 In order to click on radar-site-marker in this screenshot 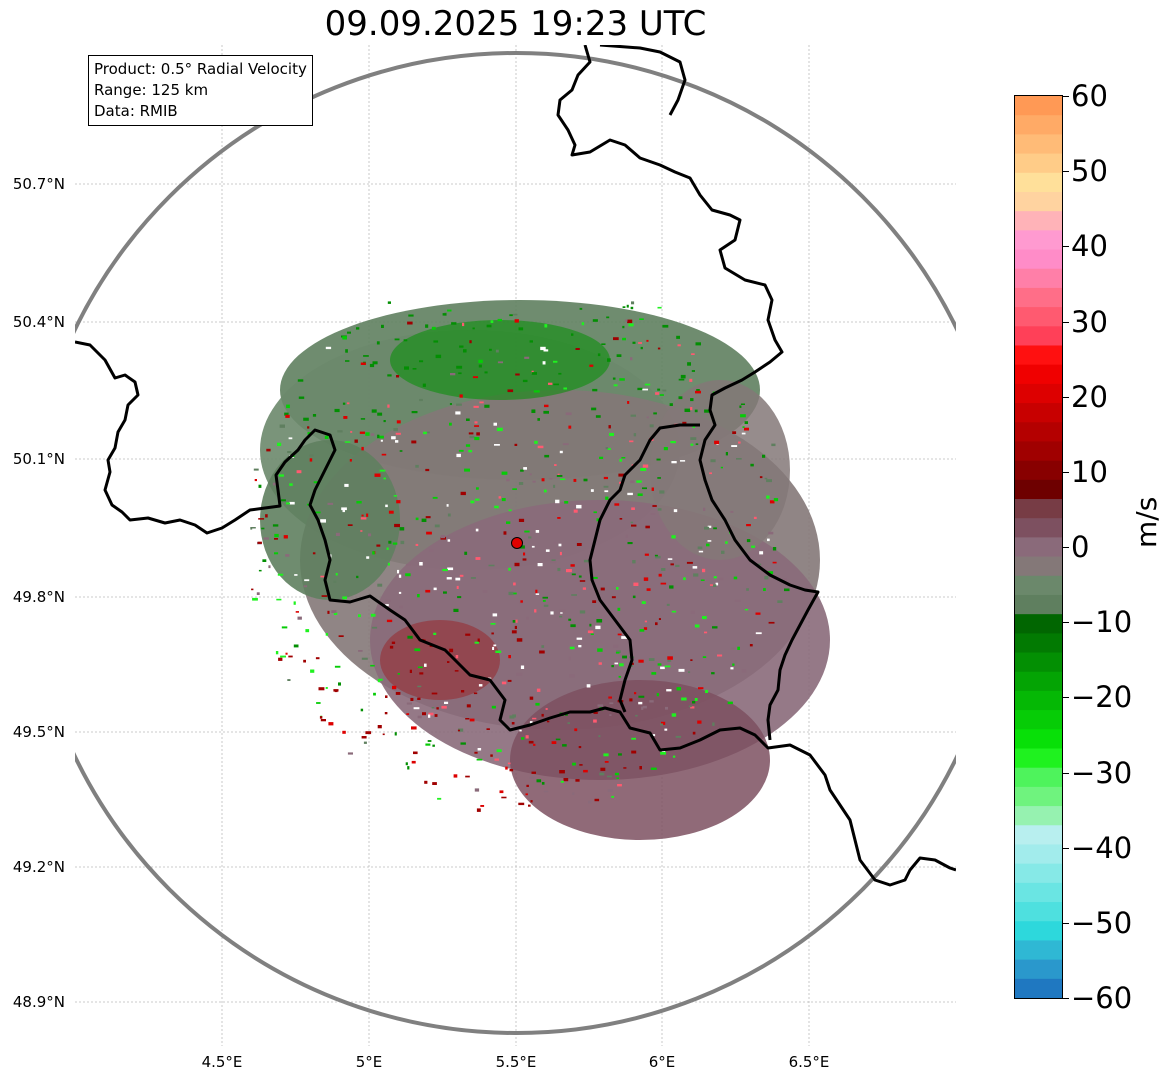, I will do `click(517, 543)`.